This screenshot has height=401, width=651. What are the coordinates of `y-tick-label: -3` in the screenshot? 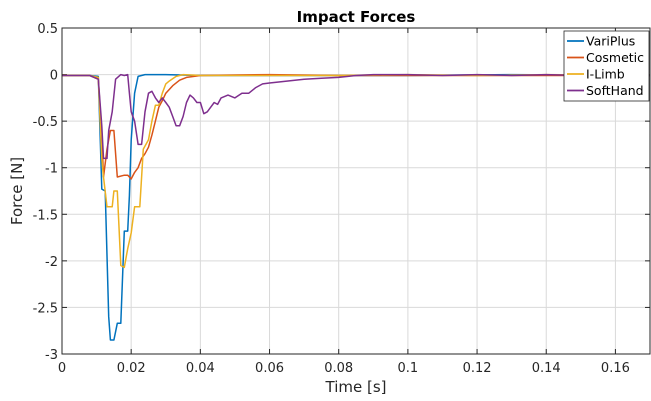 It's located at (51, 355).